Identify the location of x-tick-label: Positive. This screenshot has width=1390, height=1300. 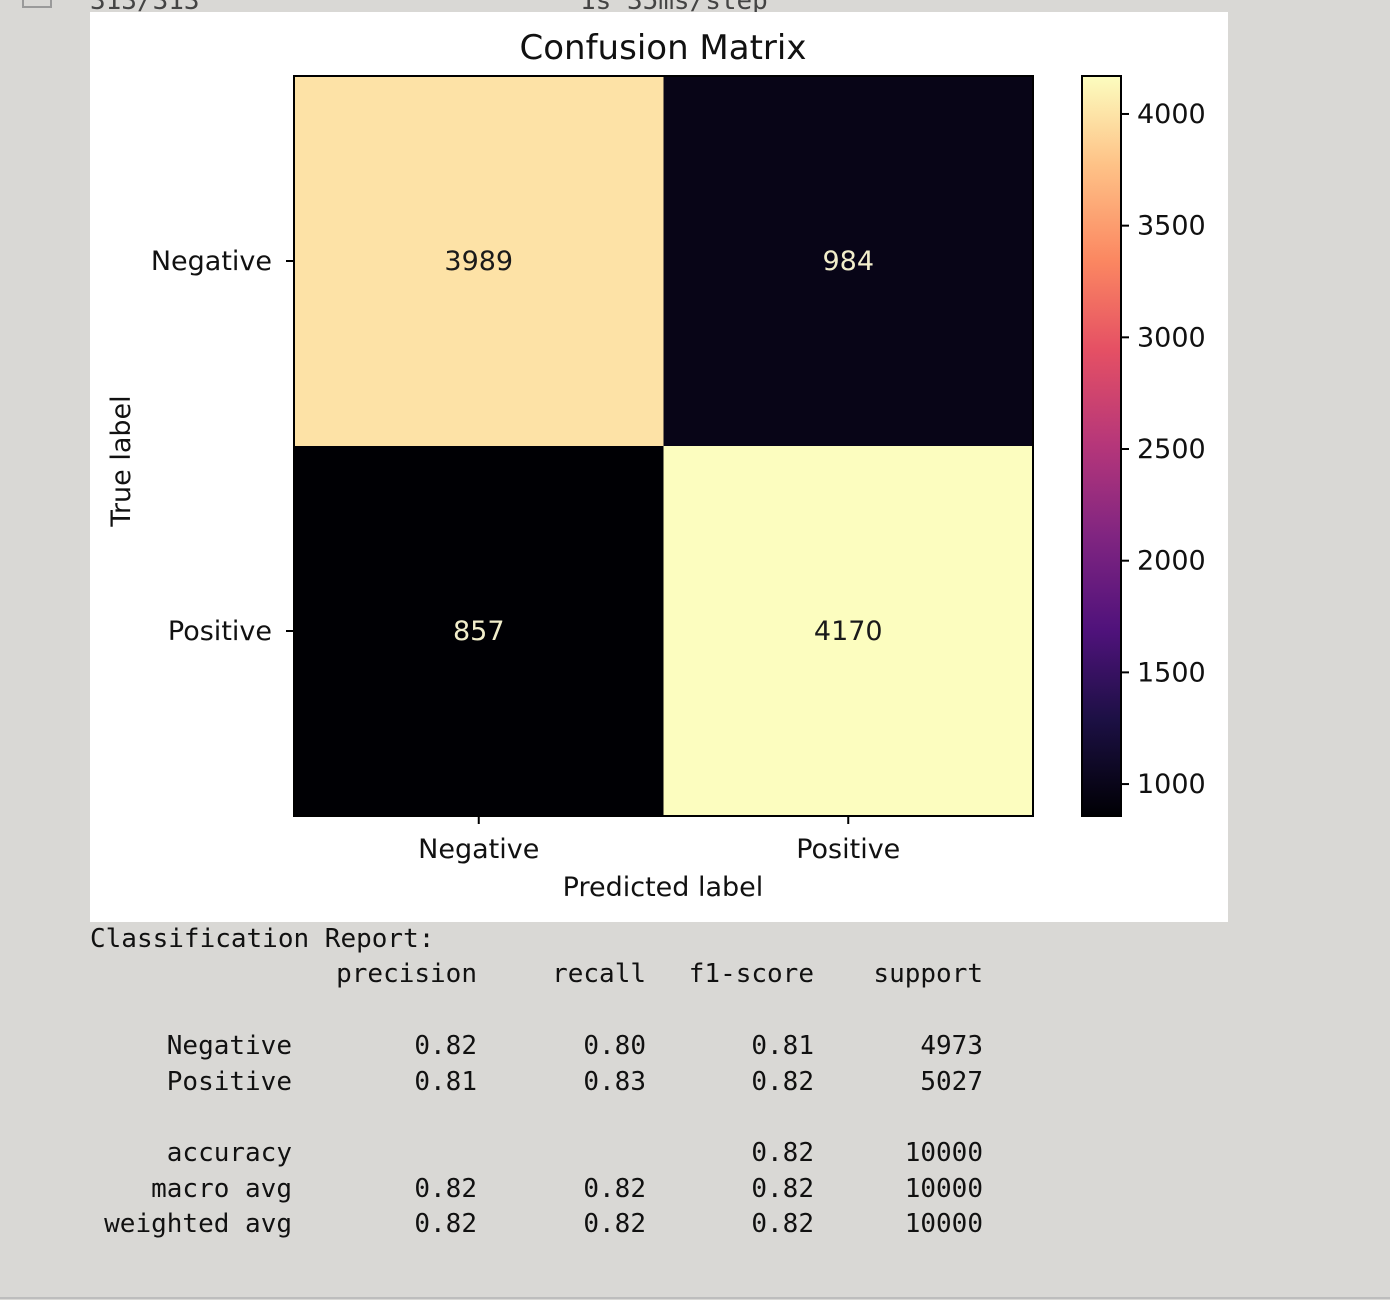
(848, 849).